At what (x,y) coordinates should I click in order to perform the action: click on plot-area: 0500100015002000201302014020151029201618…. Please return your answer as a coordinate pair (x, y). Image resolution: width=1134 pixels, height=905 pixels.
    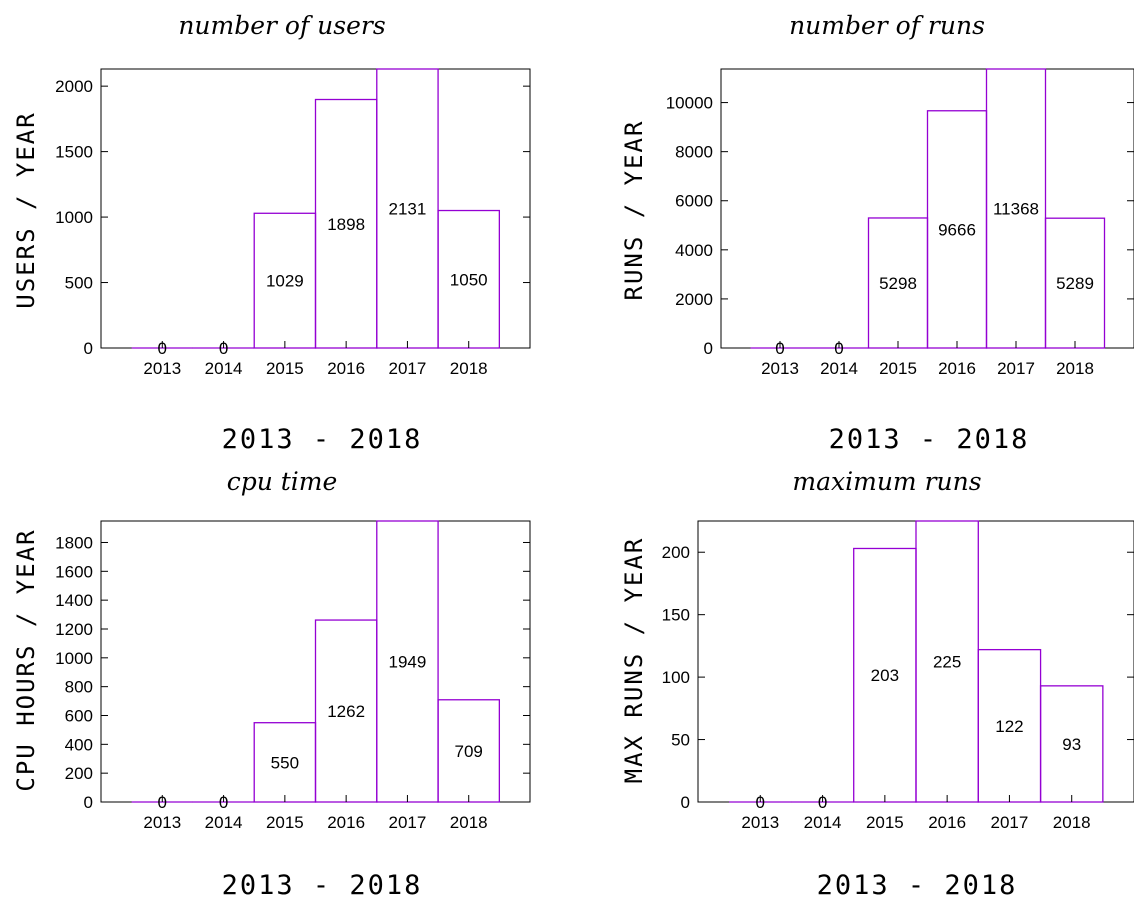
    Looking at the image, I should click on (292, 223).